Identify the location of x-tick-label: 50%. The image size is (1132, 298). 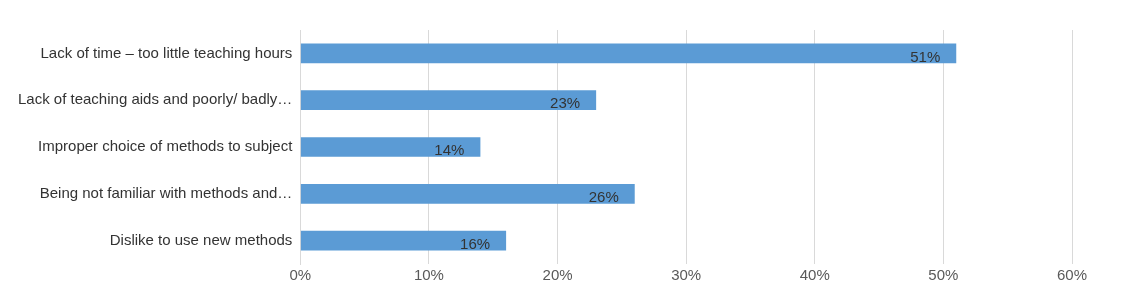
(943, 275).